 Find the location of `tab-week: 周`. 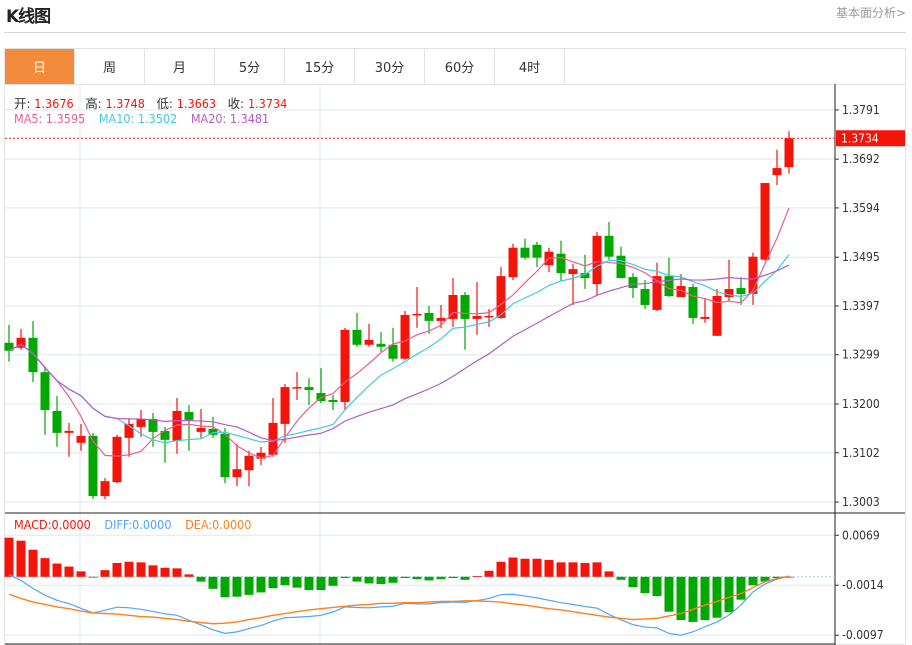

tab-week: 周 is located at coordinates (110, 66).